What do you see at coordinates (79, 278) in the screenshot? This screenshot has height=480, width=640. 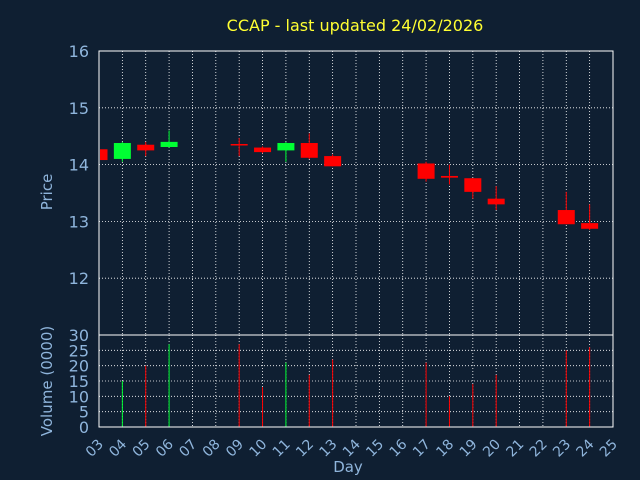 I see `price-tick-label: 12` at bounding box center [79, 278].